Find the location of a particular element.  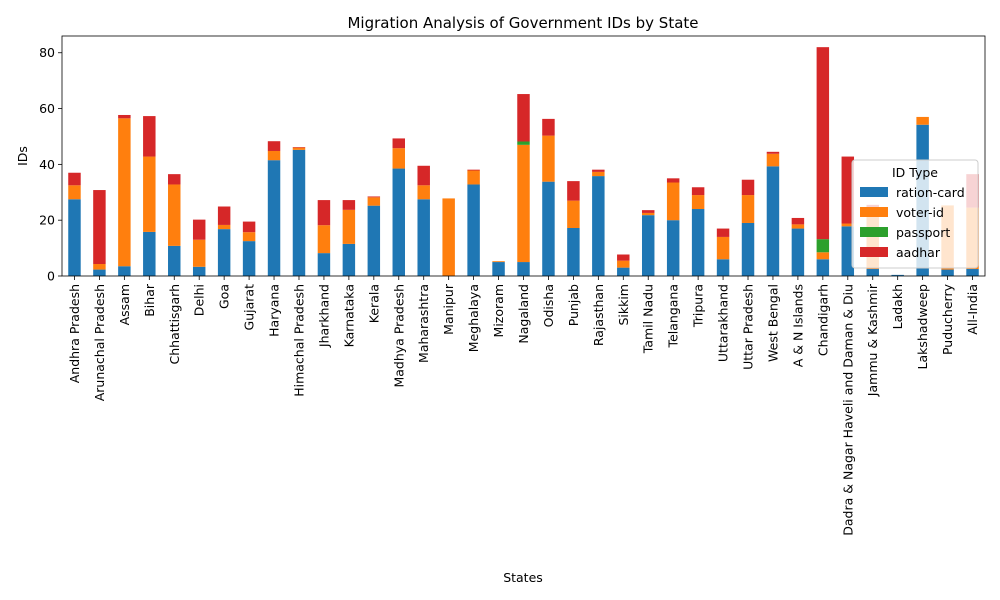

x-tick-label-28: West Bengal is located at coordinates (772, 323).